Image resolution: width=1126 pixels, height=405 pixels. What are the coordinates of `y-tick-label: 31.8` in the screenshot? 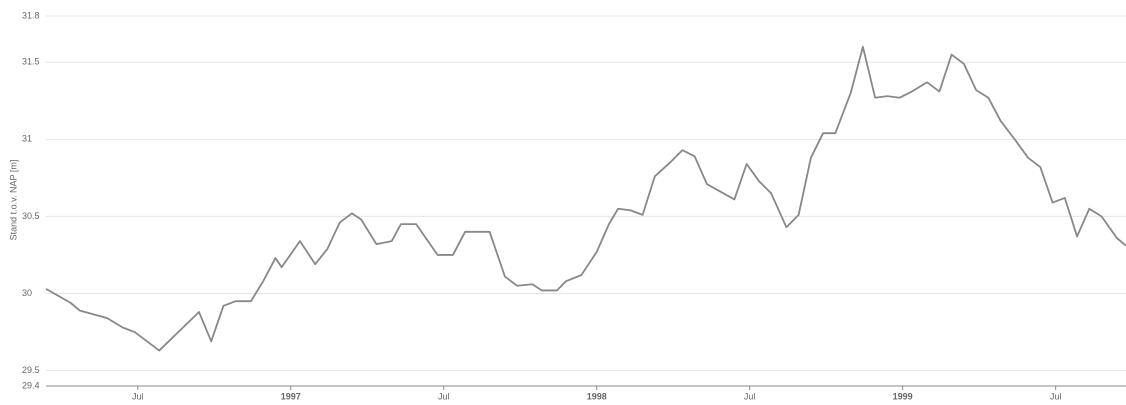 It's located at (31, 15).